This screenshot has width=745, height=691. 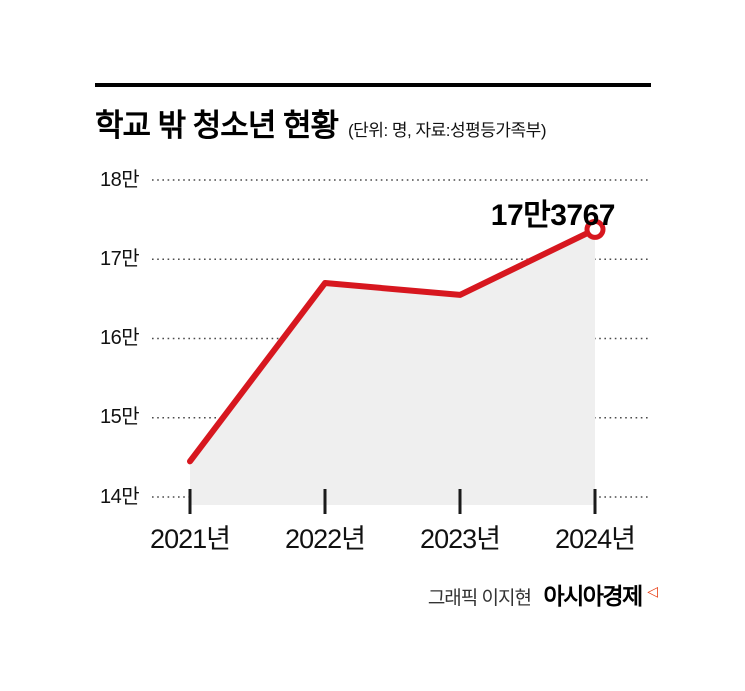 What do you see at coordinates (120, 338) in the screenshot?
I see `y-tick-label: 16만` at bounding box center [120, 338].